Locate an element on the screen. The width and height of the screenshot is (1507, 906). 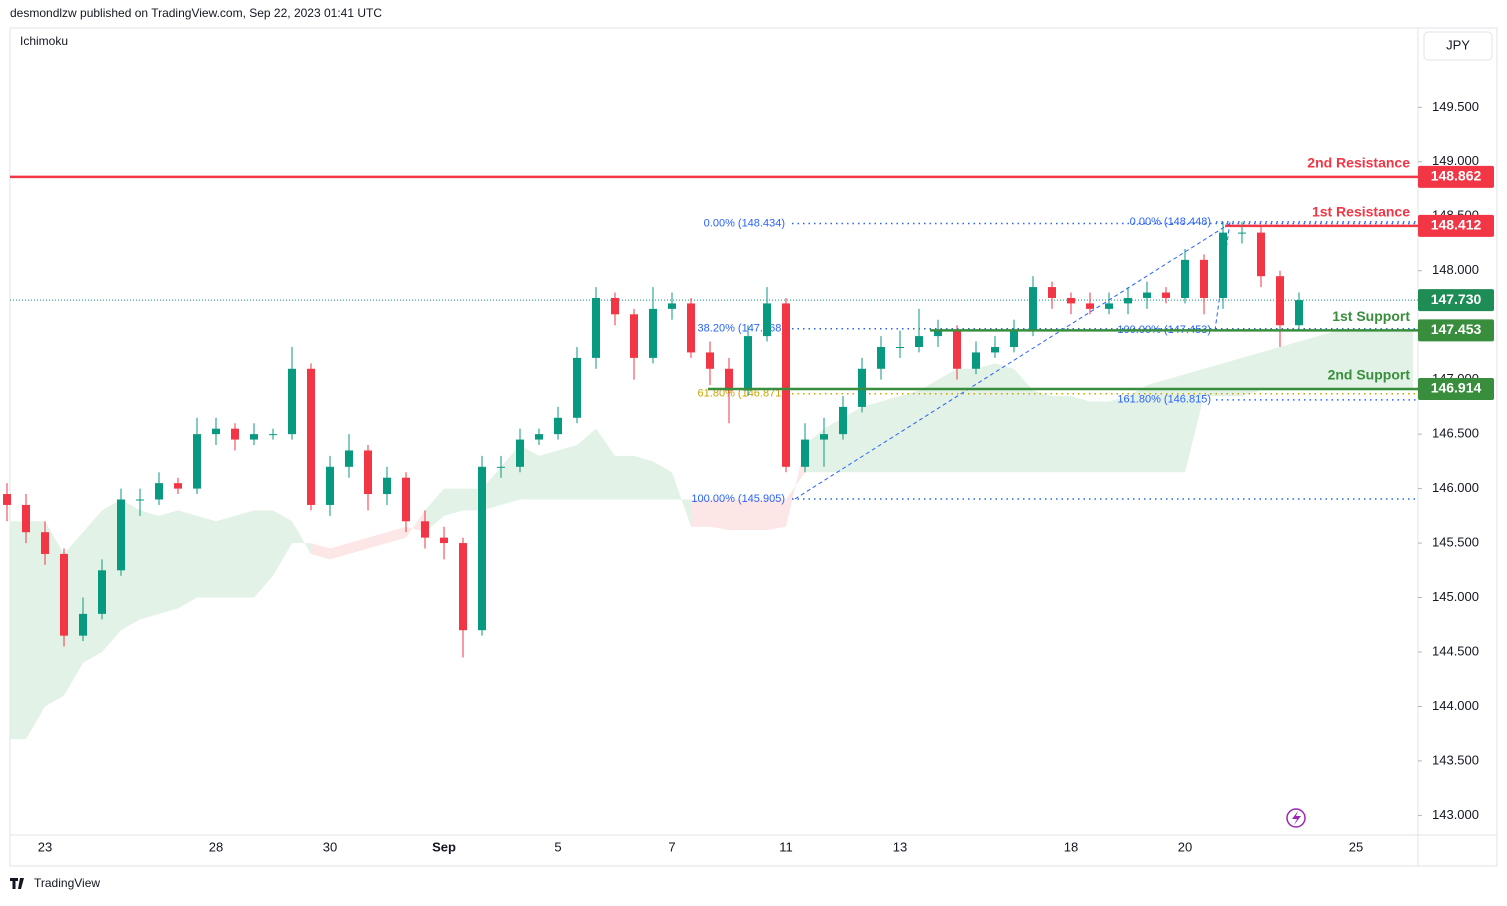
y-tick-label: 144.000 is located at coordinates (1455, 705).